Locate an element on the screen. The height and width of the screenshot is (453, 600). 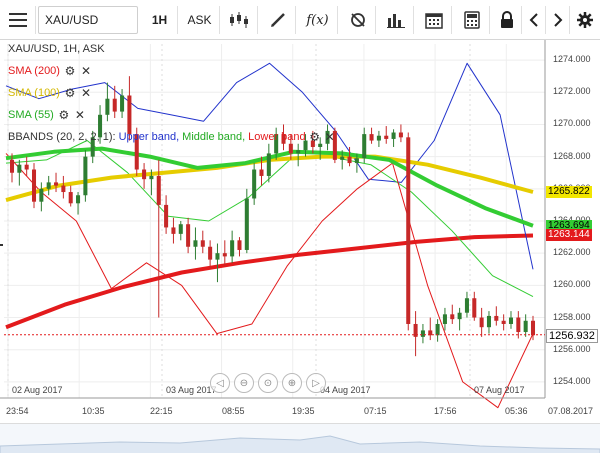
symbol-input is located at coordinates (88, 20).